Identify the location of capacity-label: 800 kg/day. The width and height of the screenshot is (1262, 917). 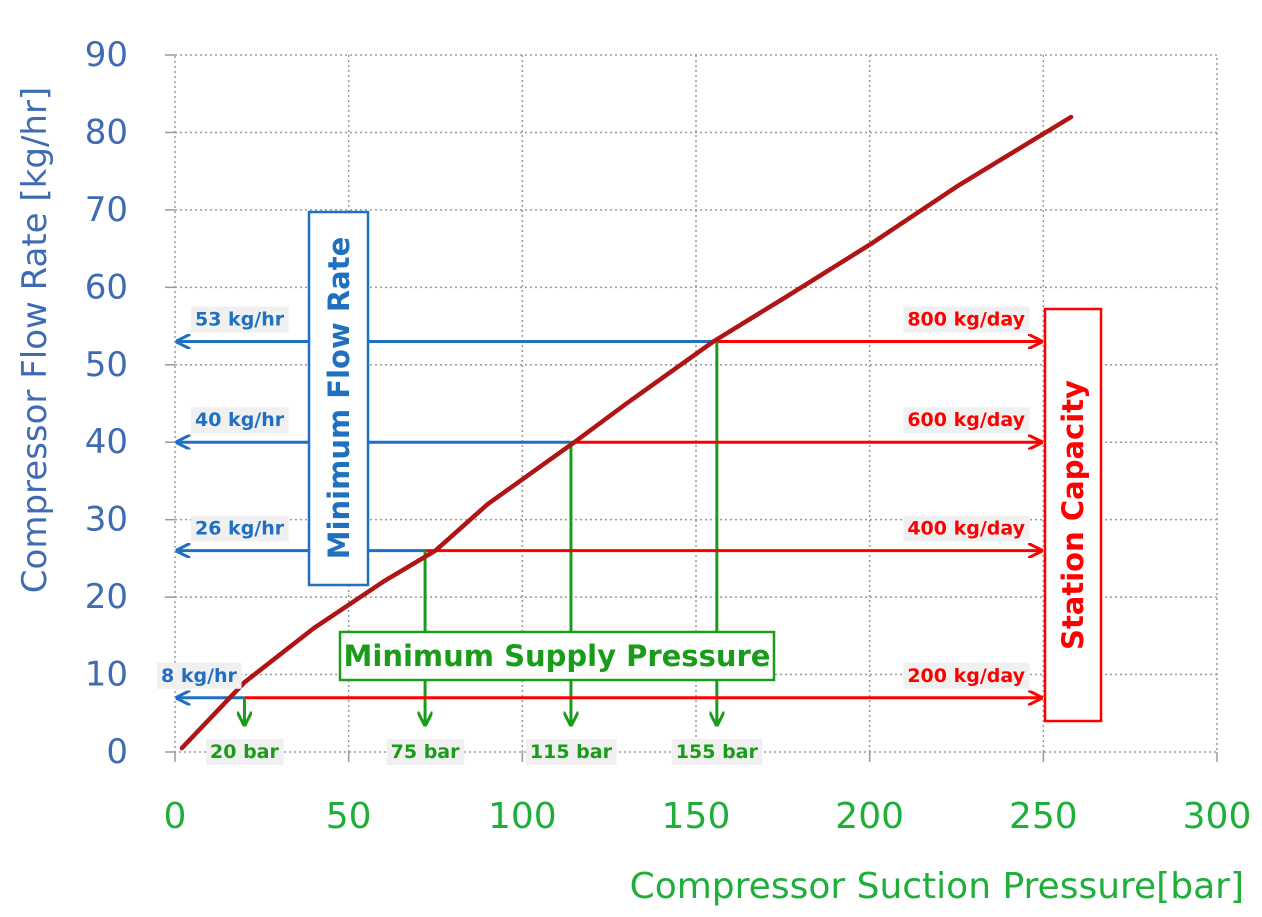
(966, 319).